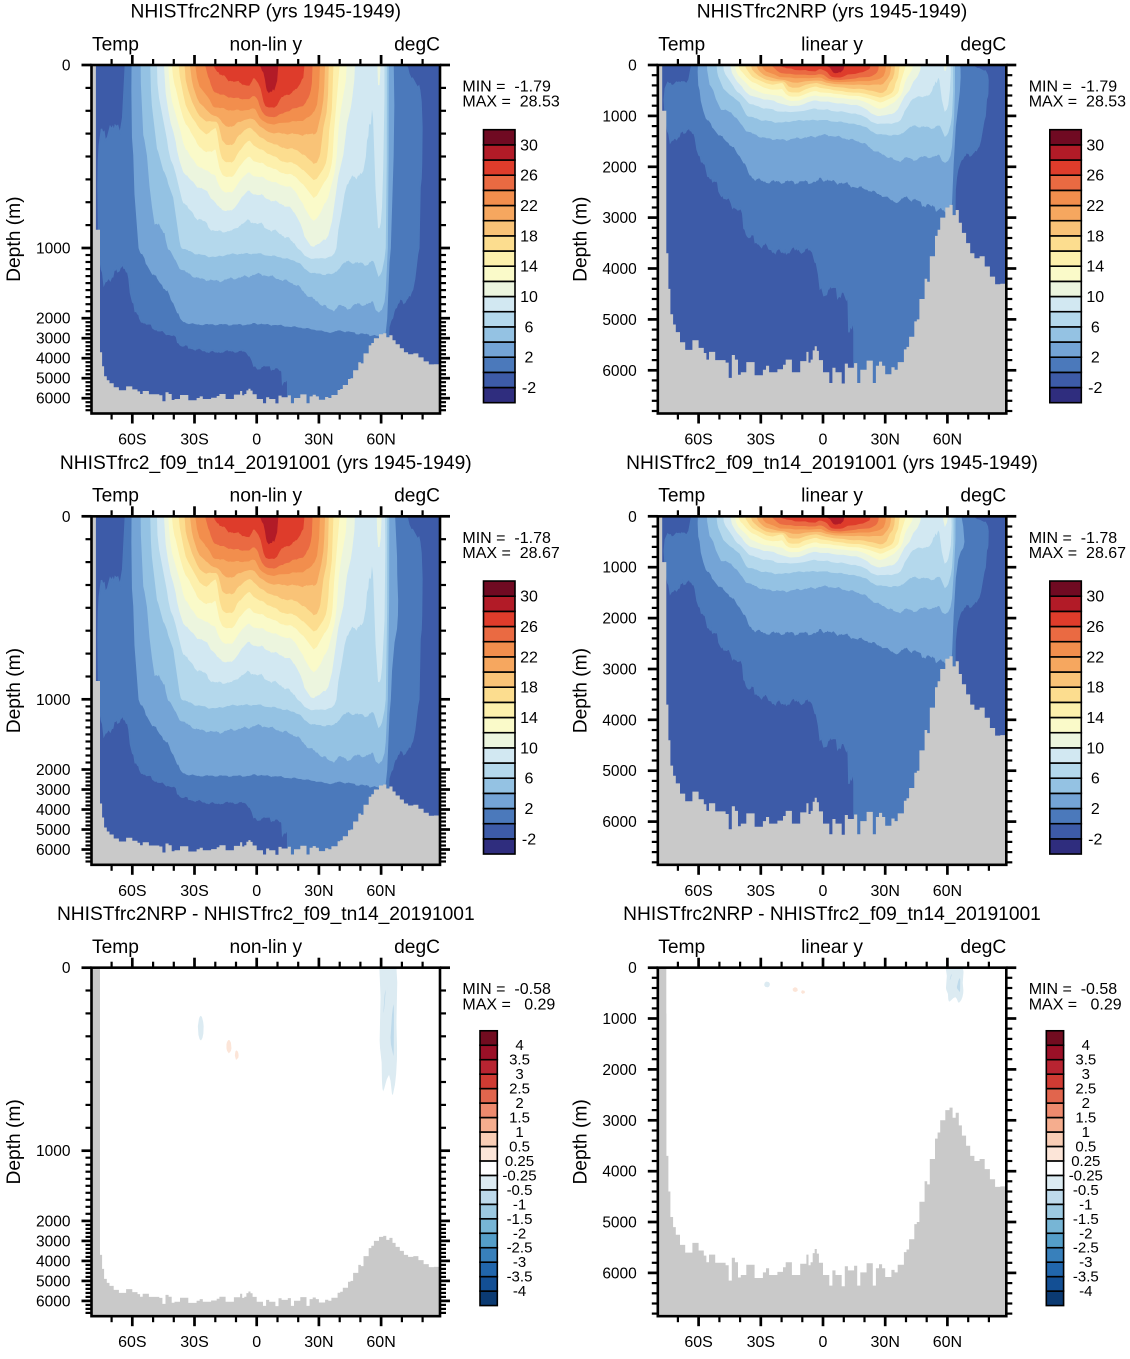  What do you see at coordinates (506, 989) in the screenshot?
I see `svg-text: MIN = -0.58` at bounding box center [506, 989].